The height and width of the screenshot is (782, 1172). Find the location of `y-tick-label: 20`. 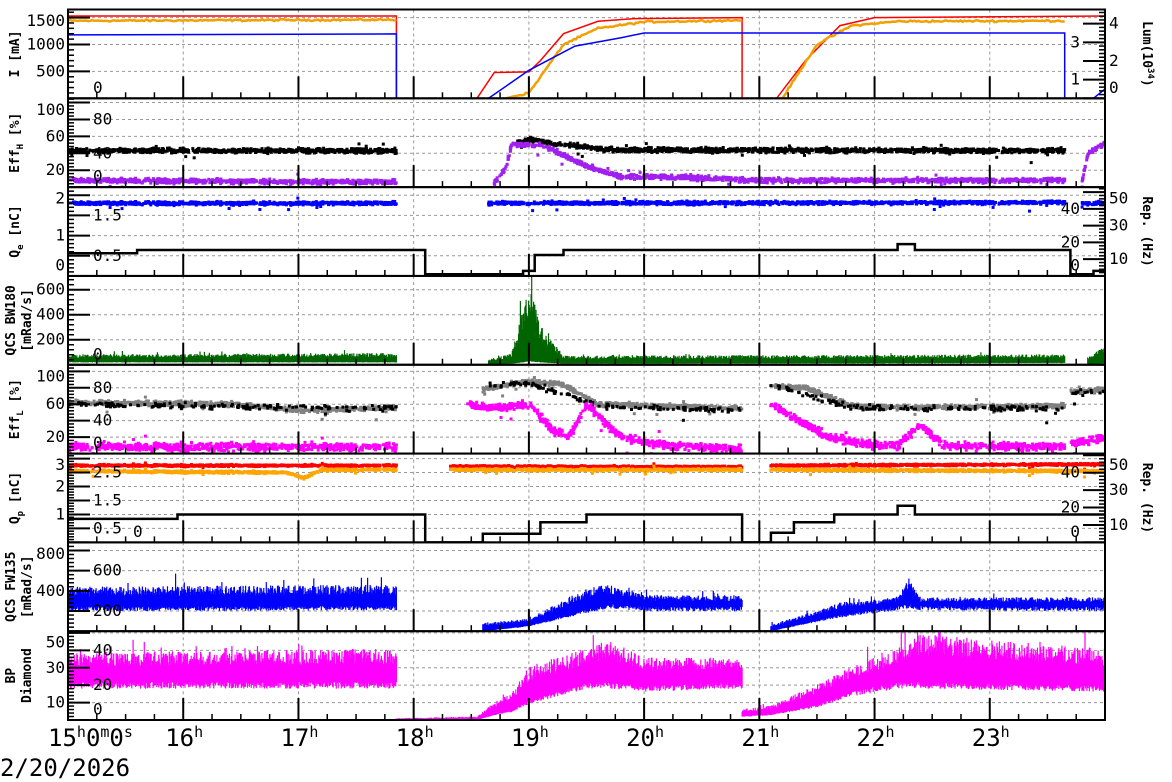

y-tick-label: 20 is located at coordinates (55, 169).